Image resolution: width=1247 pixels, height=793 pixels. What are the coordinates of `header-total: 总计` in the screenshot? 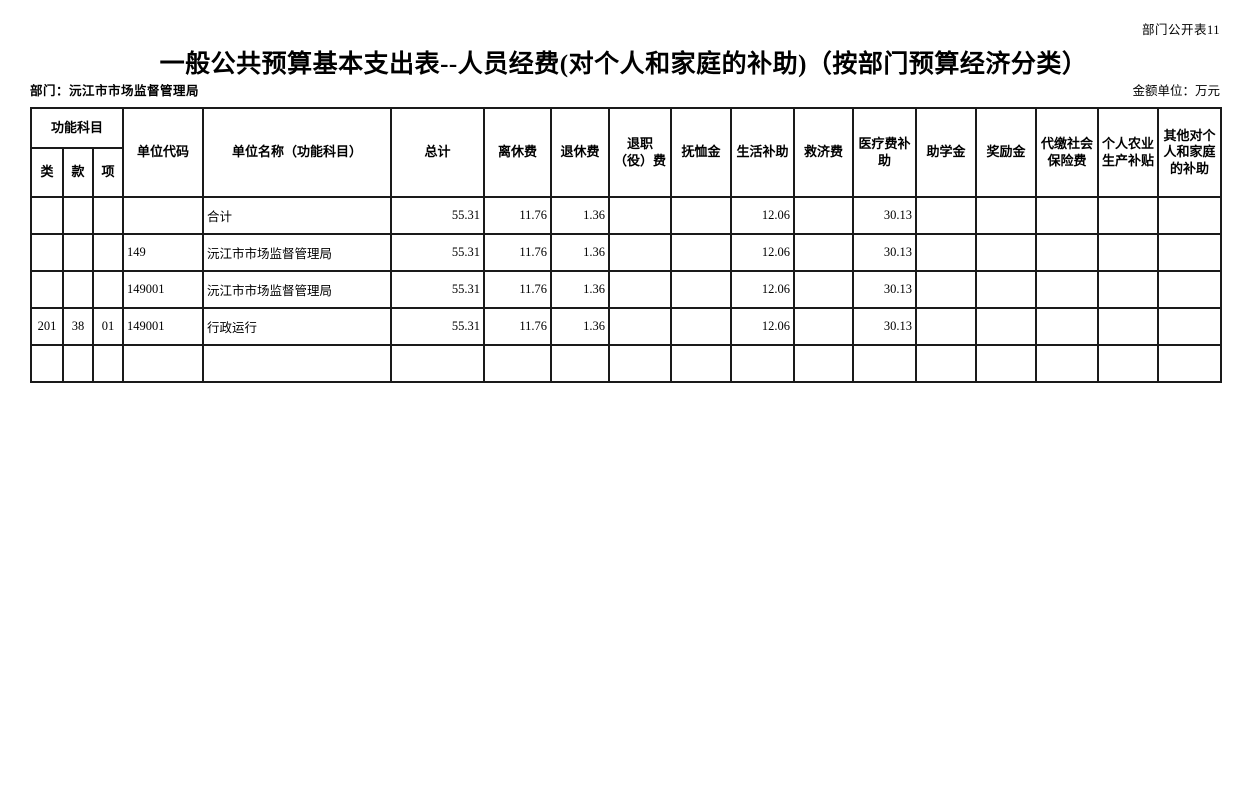 It's located at (438, 152).